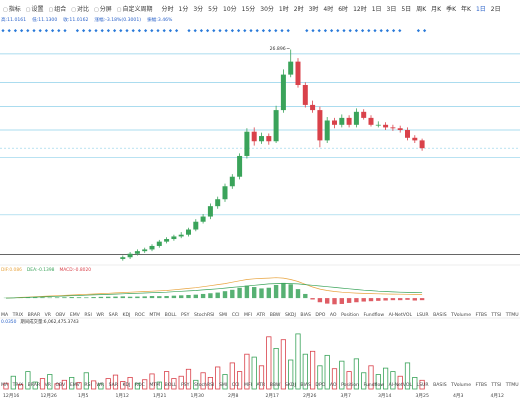 This screenshot has height=400, width=520. I want to click on period-button: 4时, so click(328, 9).